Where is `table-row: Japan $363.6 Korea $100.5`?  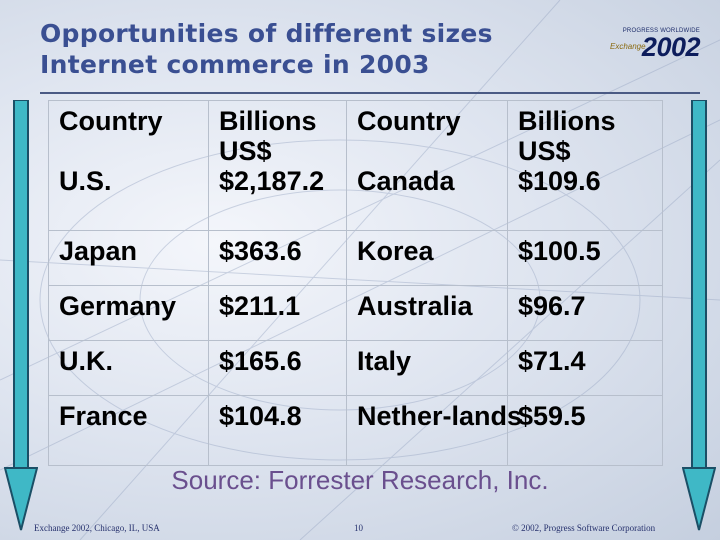 table-row: Japan $363.6 Korea $100.5 is located at coordinates (355, 258).